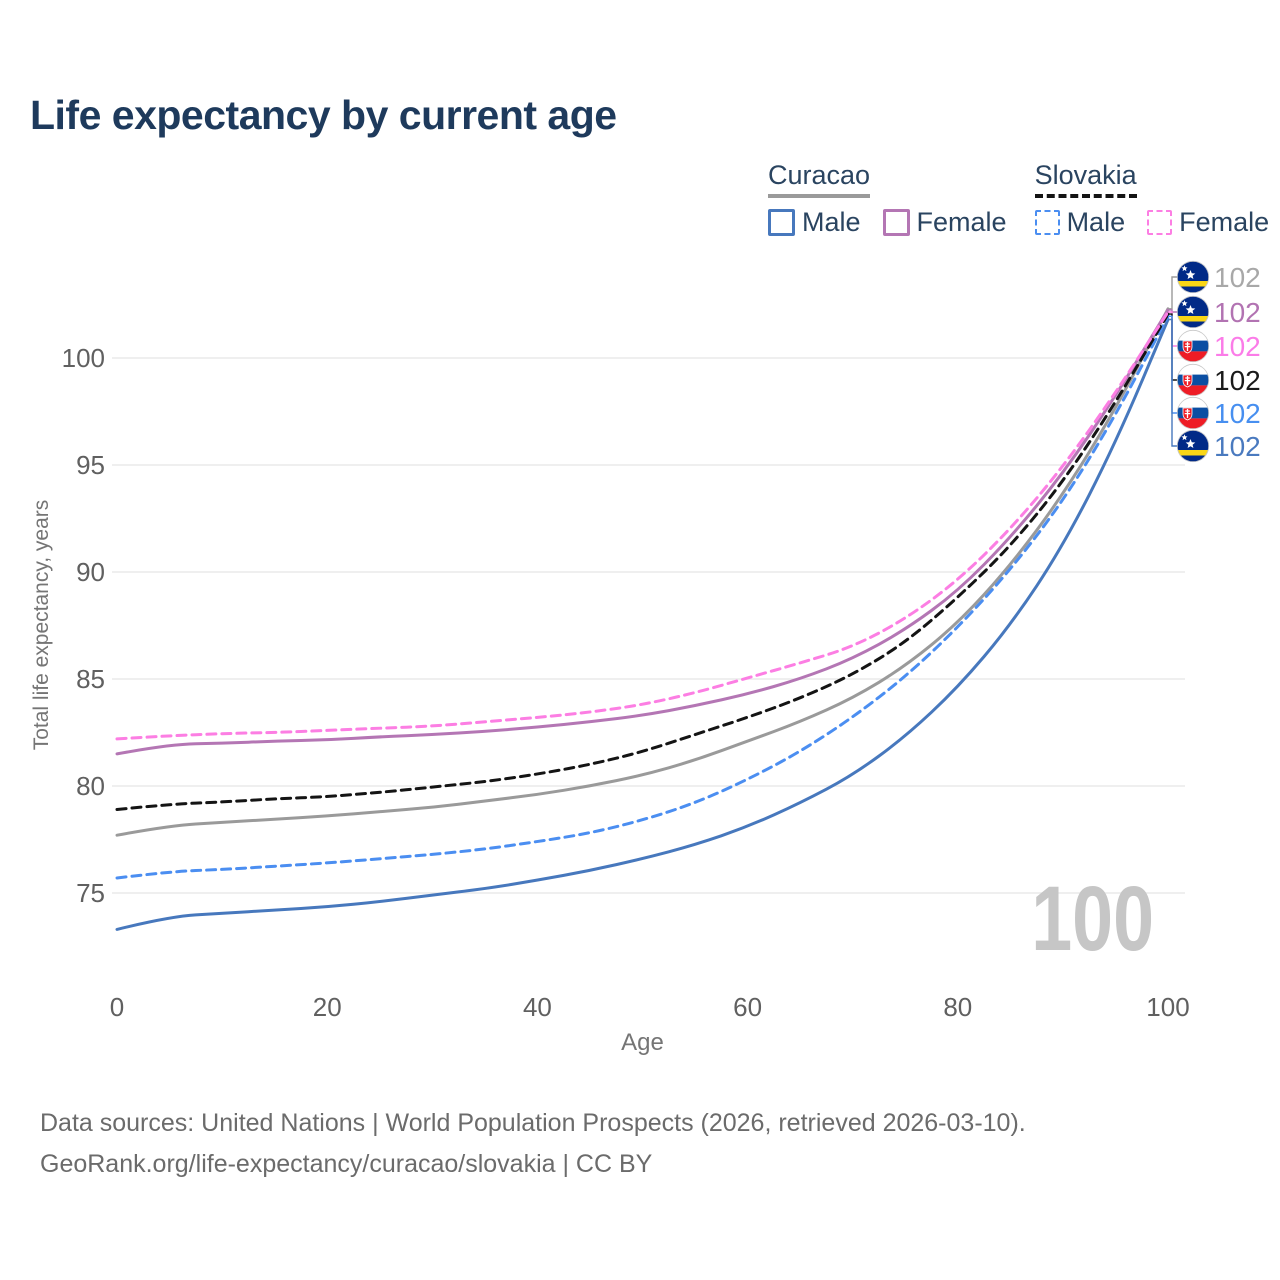 The width and height of the screenshot is (1280, 1280). Describe the element at coordinates (819, 179) in the screenshot. I see `legend-group-curacao-header: Curacao` at that location.